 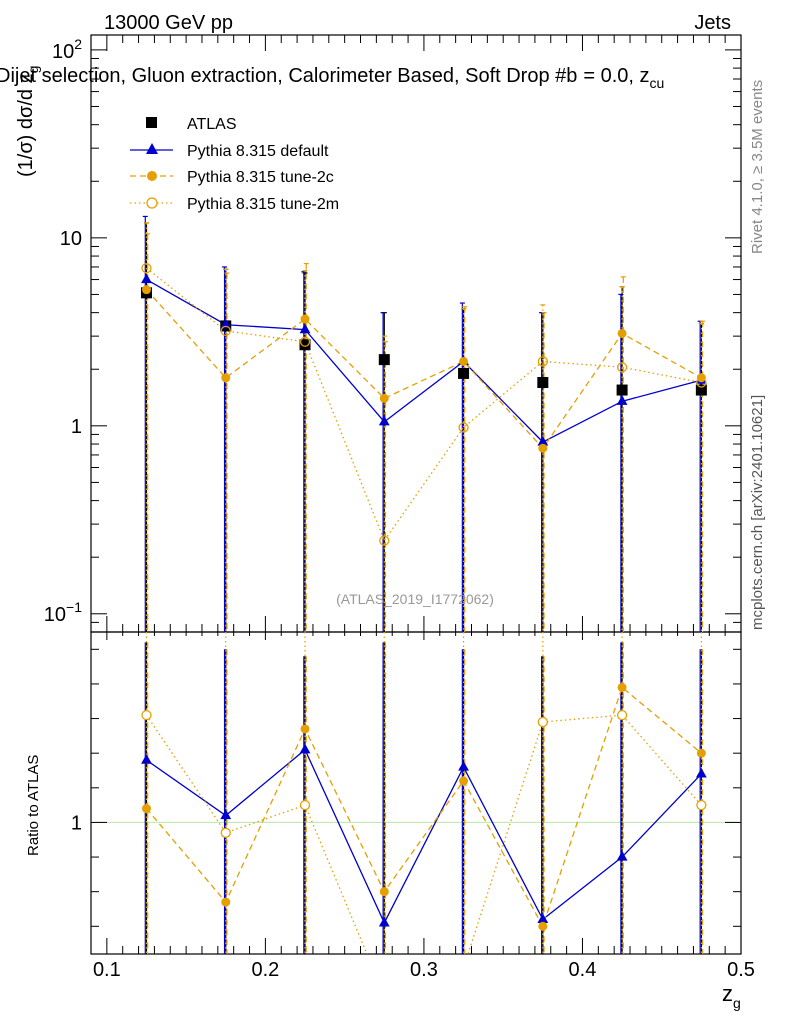 I want to click on legend-entry-default: Pythia 8.315 default, so click(x=229, y=151).